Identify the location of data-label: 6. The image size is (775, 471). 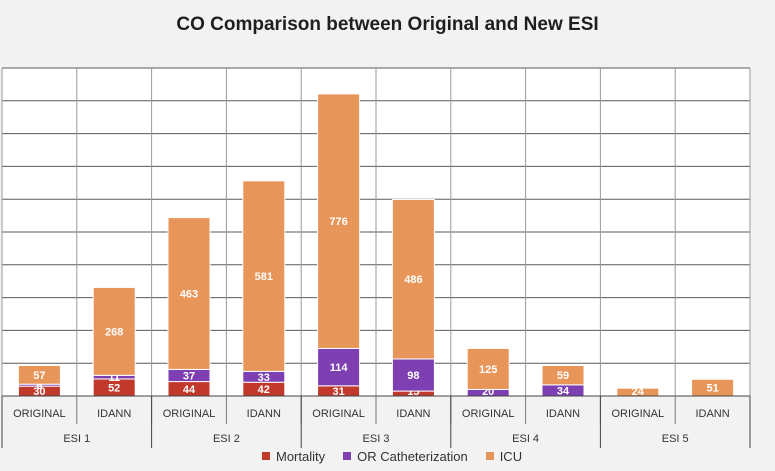
(39, 386).